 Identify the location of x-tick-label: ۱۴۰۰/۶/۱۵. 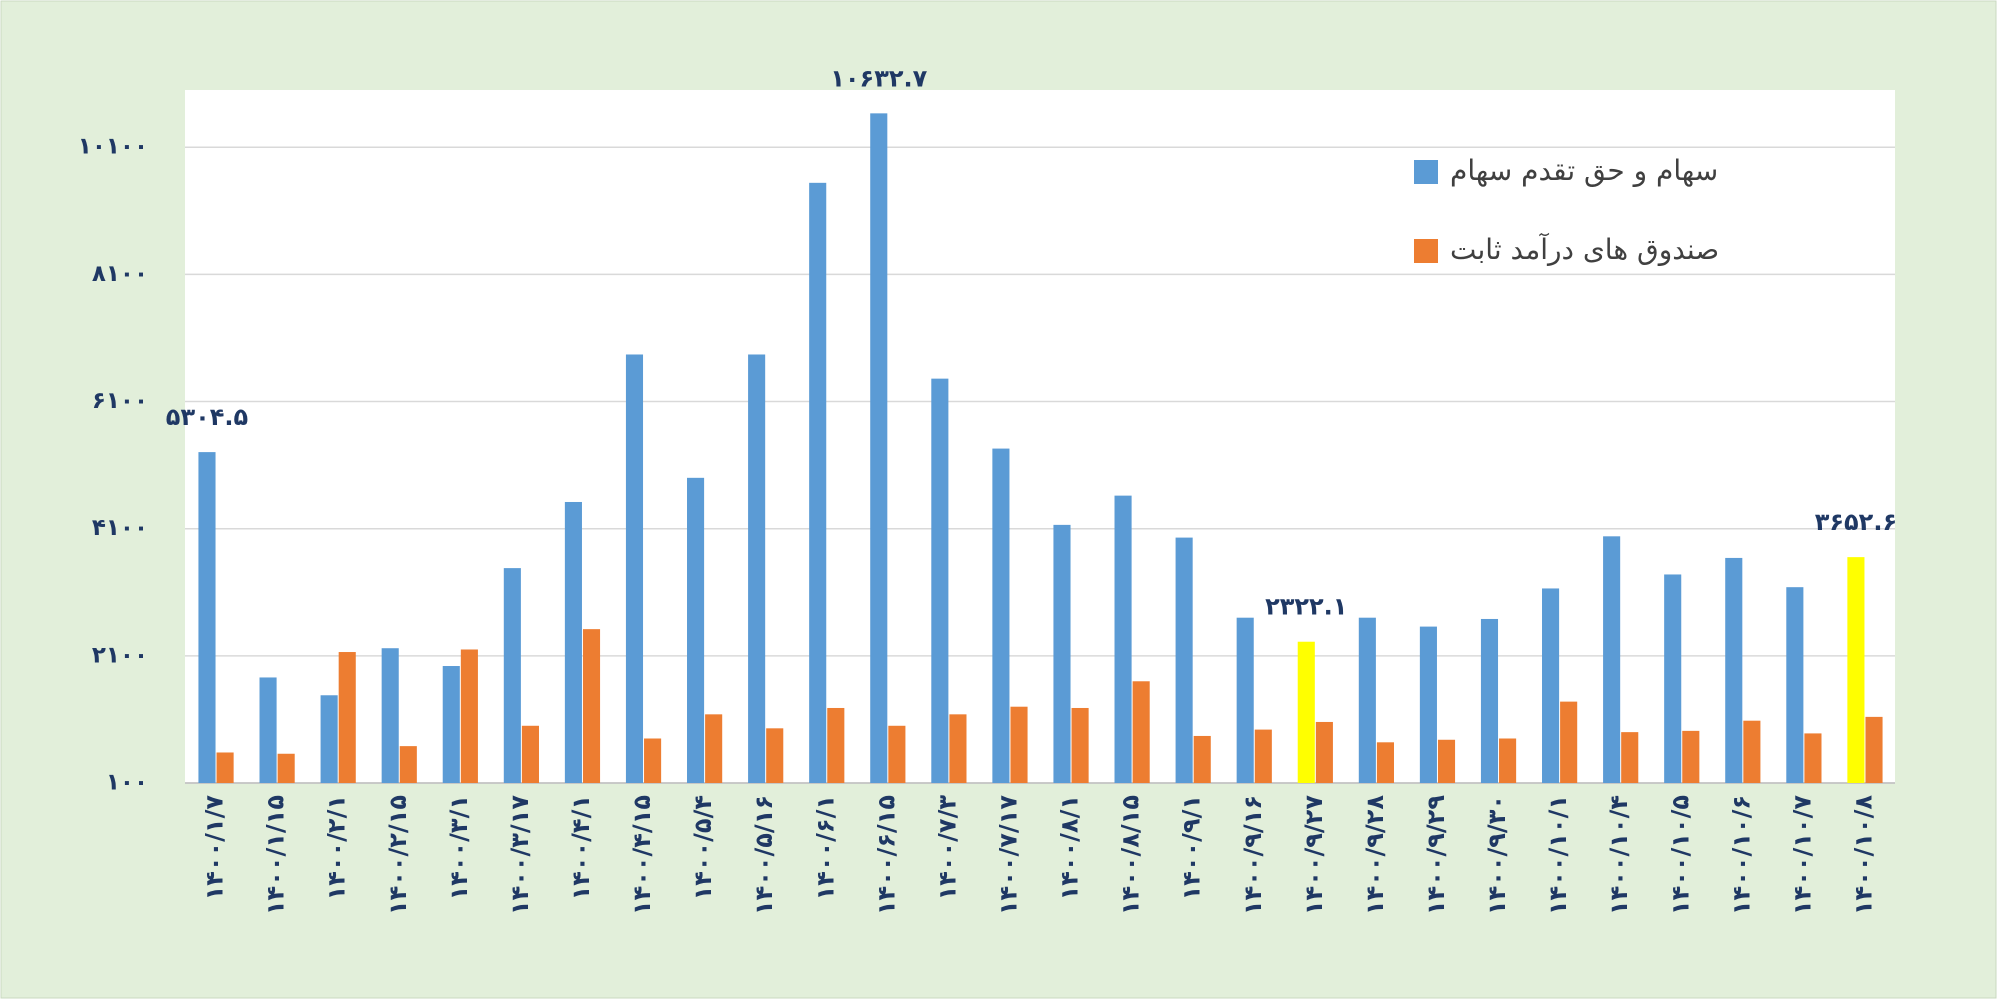
(886, 855).